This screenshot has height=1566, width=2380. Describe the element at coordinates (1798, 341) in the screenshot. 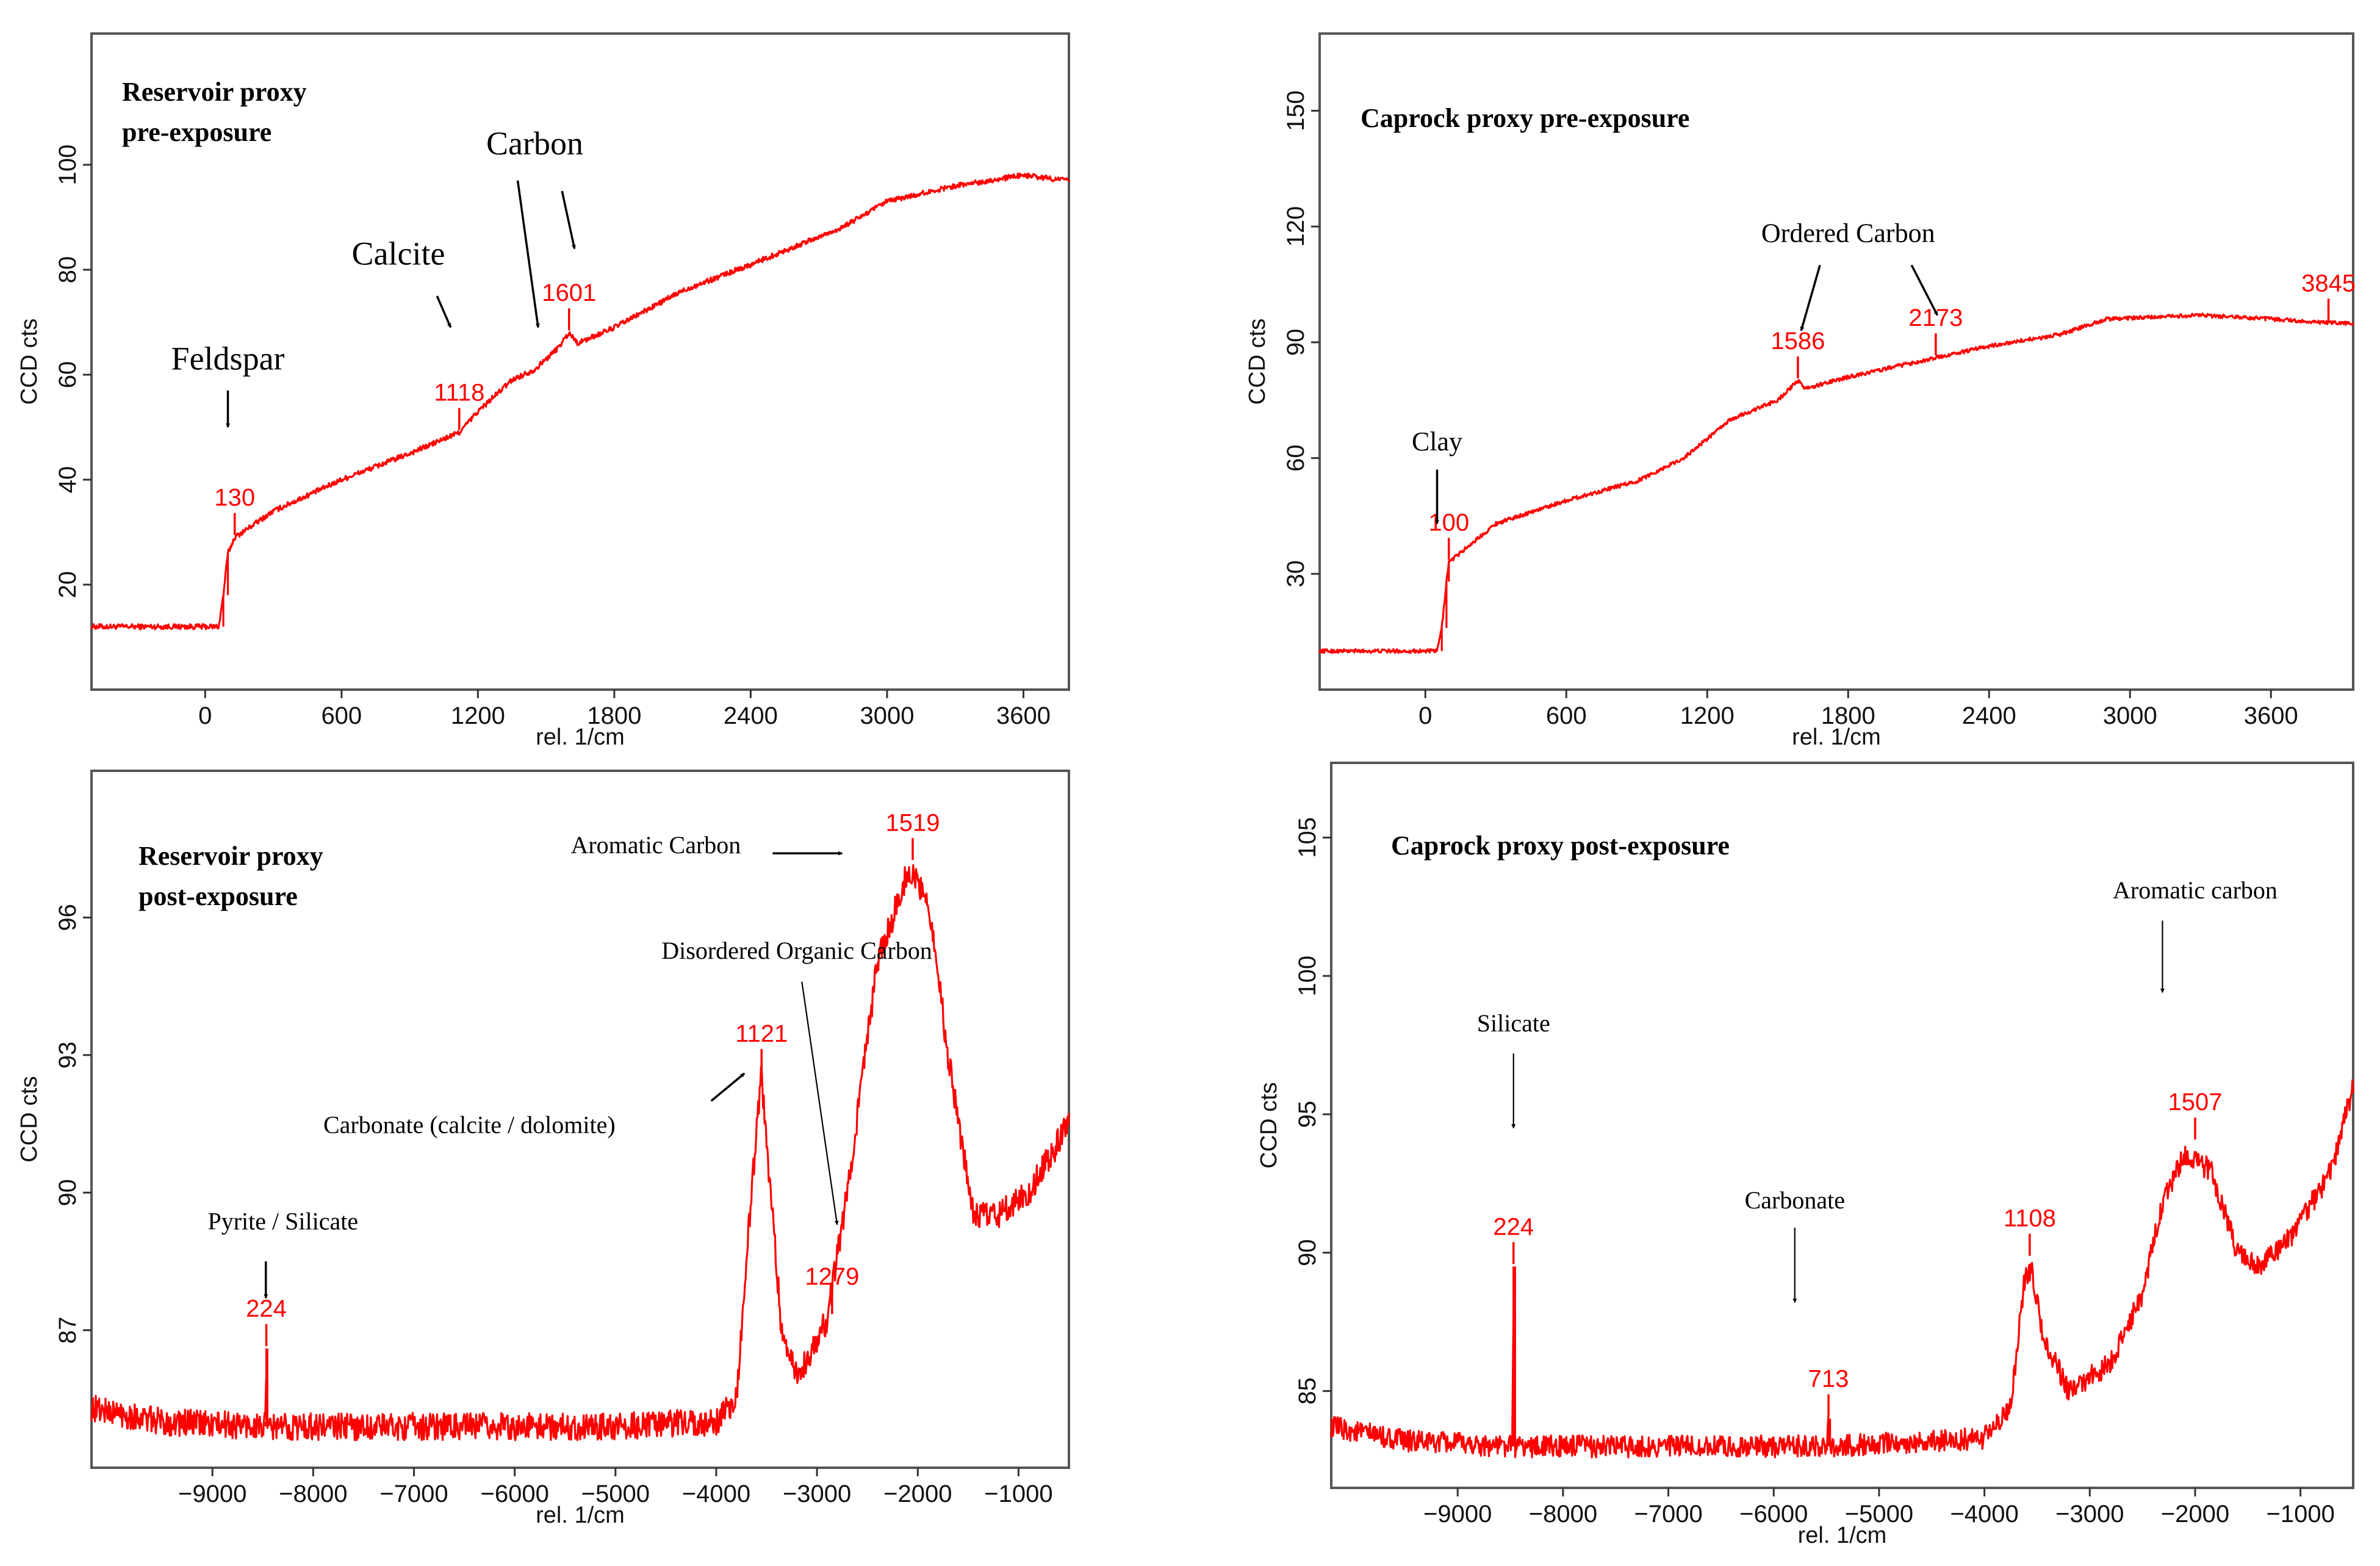

I see `peak-label: 1586` at that location.